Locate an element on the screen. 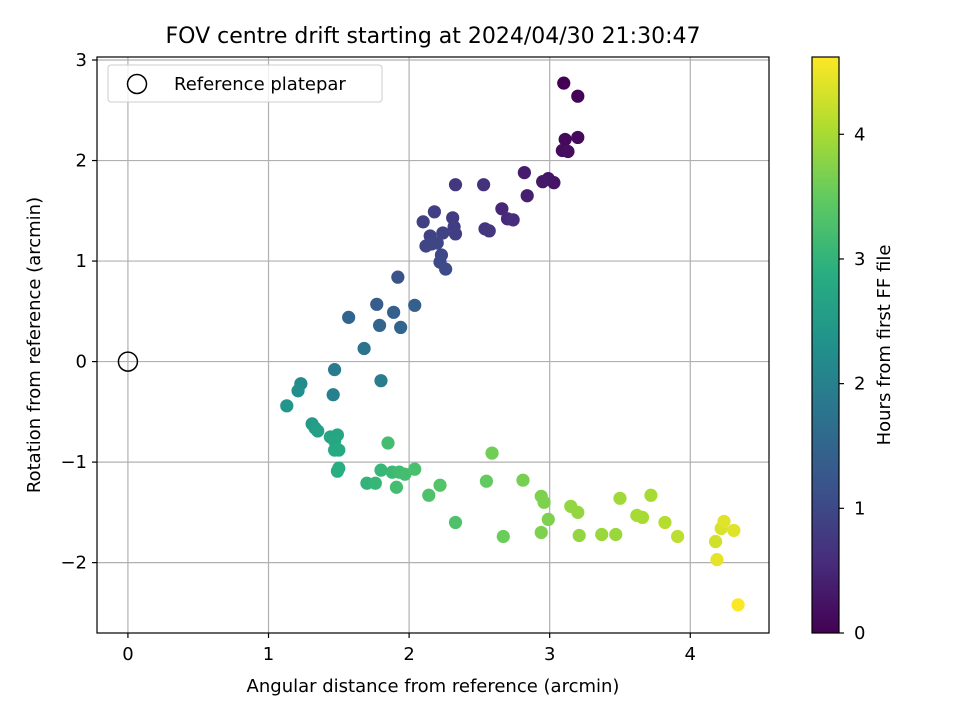 The width and height of the screenshot is (960, 724). colorbar-gradient is located at coordinates (825, 345).